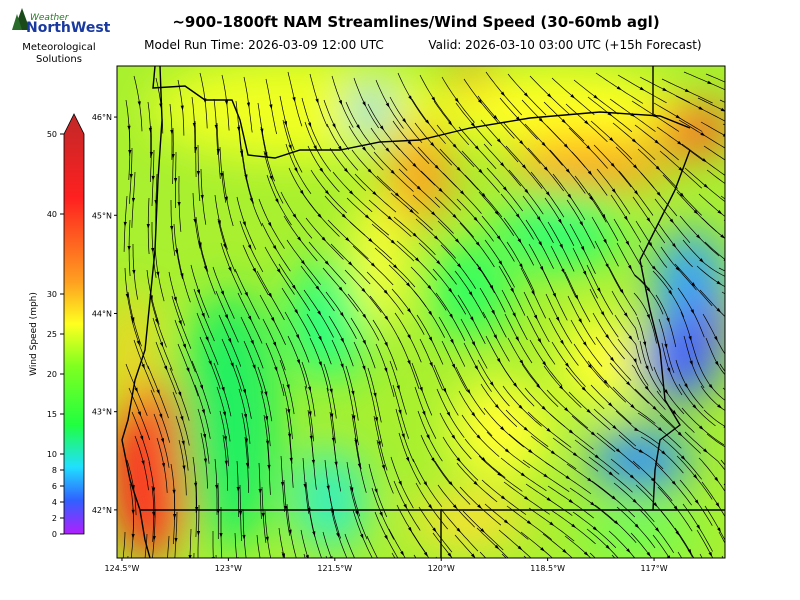  Describe the element at coordinates (54, 518) in the screenshot. I see `colorbar-tick-label: 2` at that location.